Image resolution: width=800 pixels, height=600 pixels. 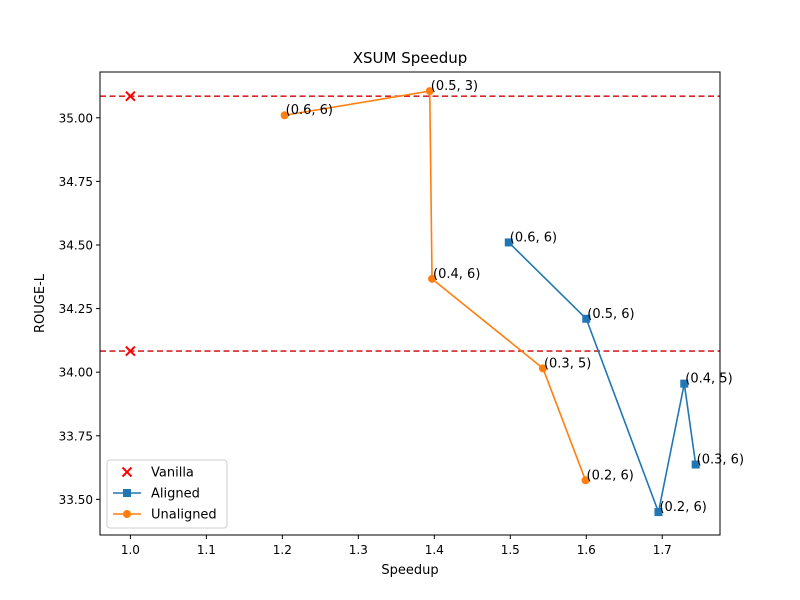 What do you see at coordinates (76, 436) in the screenshot?
I see `y-tick-label: 33.75` at bounding box center [76, 436].